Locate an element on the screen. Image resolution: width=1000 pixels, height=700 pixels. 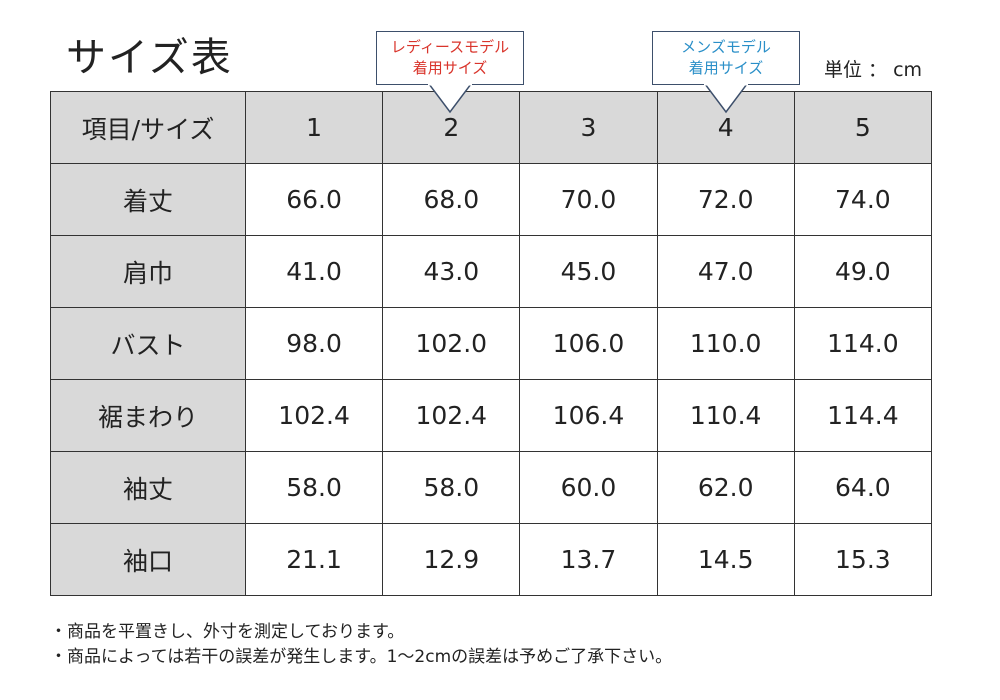
value-cell: 114.4 is located at coordinates (863, 415).